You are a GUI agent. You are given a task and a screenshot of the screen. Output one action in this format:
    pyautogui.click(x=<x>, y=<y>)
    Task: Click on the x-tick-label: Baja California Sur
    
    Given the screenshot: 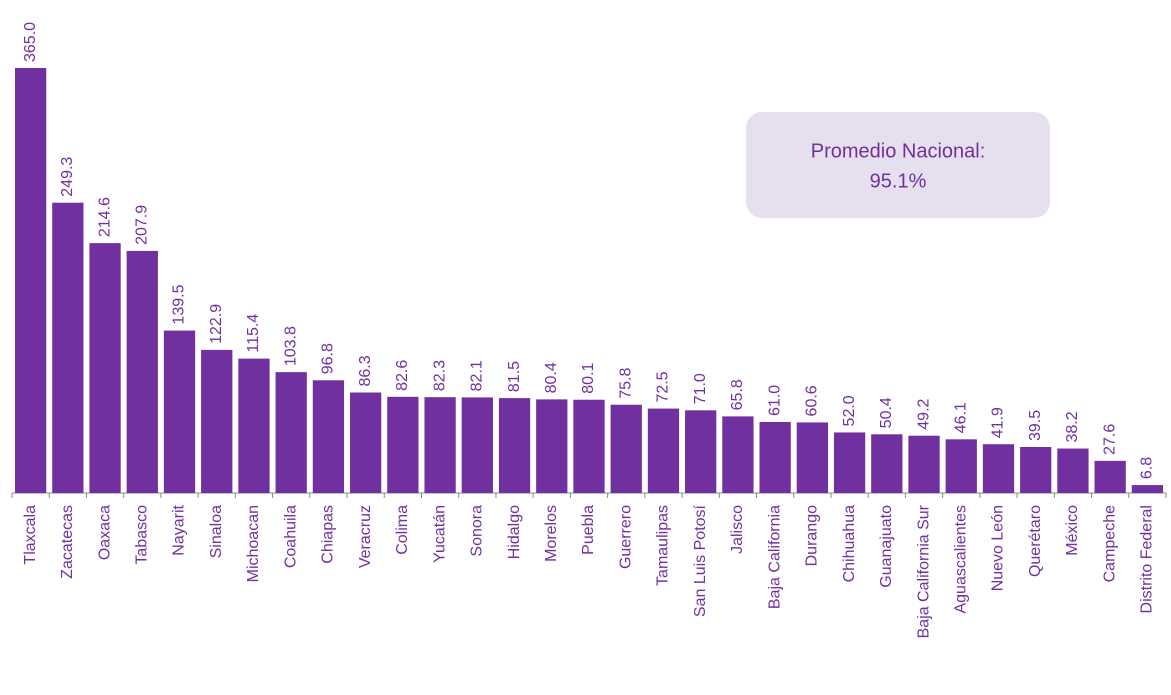 What is the action you would take?
    pyautogui.click(x=923, y=571)
    